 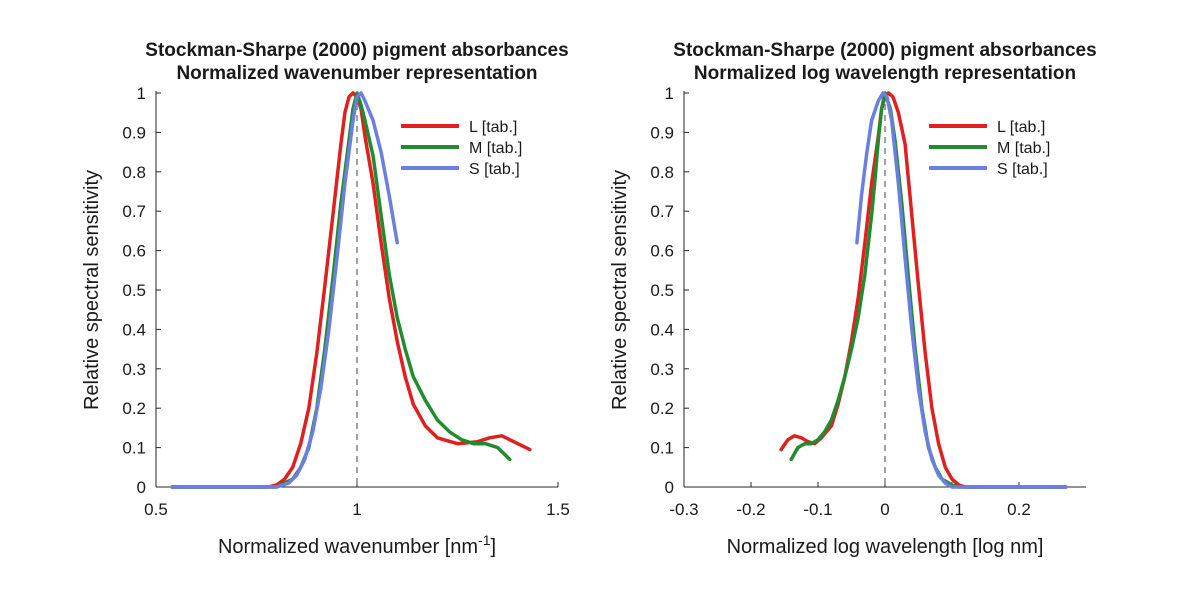 I want to click on x-axis-label: Normalized log wavelength [log nm], so click(x=885, y=547).